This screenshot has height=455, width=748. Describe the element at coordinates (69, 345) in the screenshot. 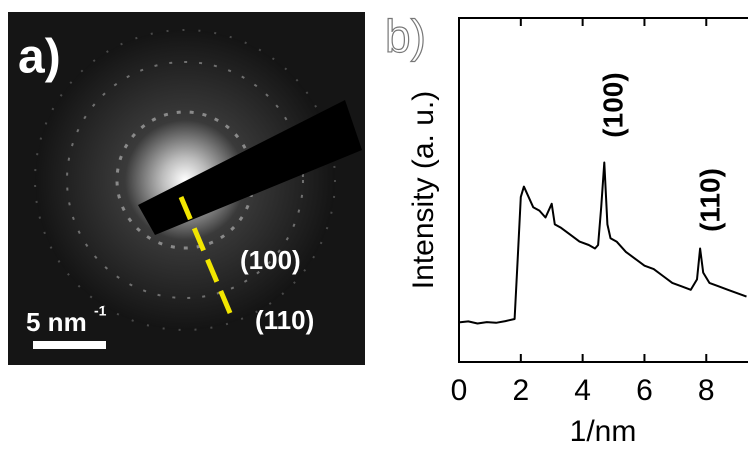

I see `scale-bar` at that location.